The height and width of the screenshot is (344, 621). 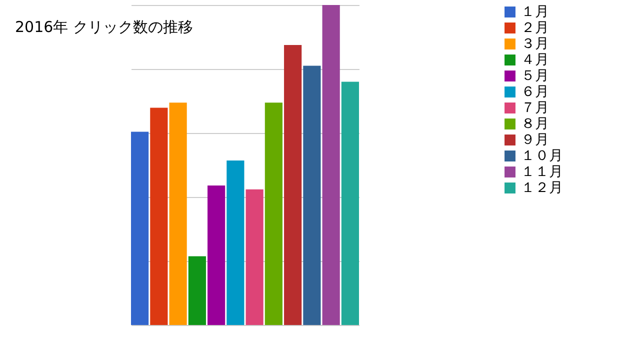 What do you see at coordinates (535, 12) in the screenshot?
I see `legend-label: １月` at bounding box center [535, 12].